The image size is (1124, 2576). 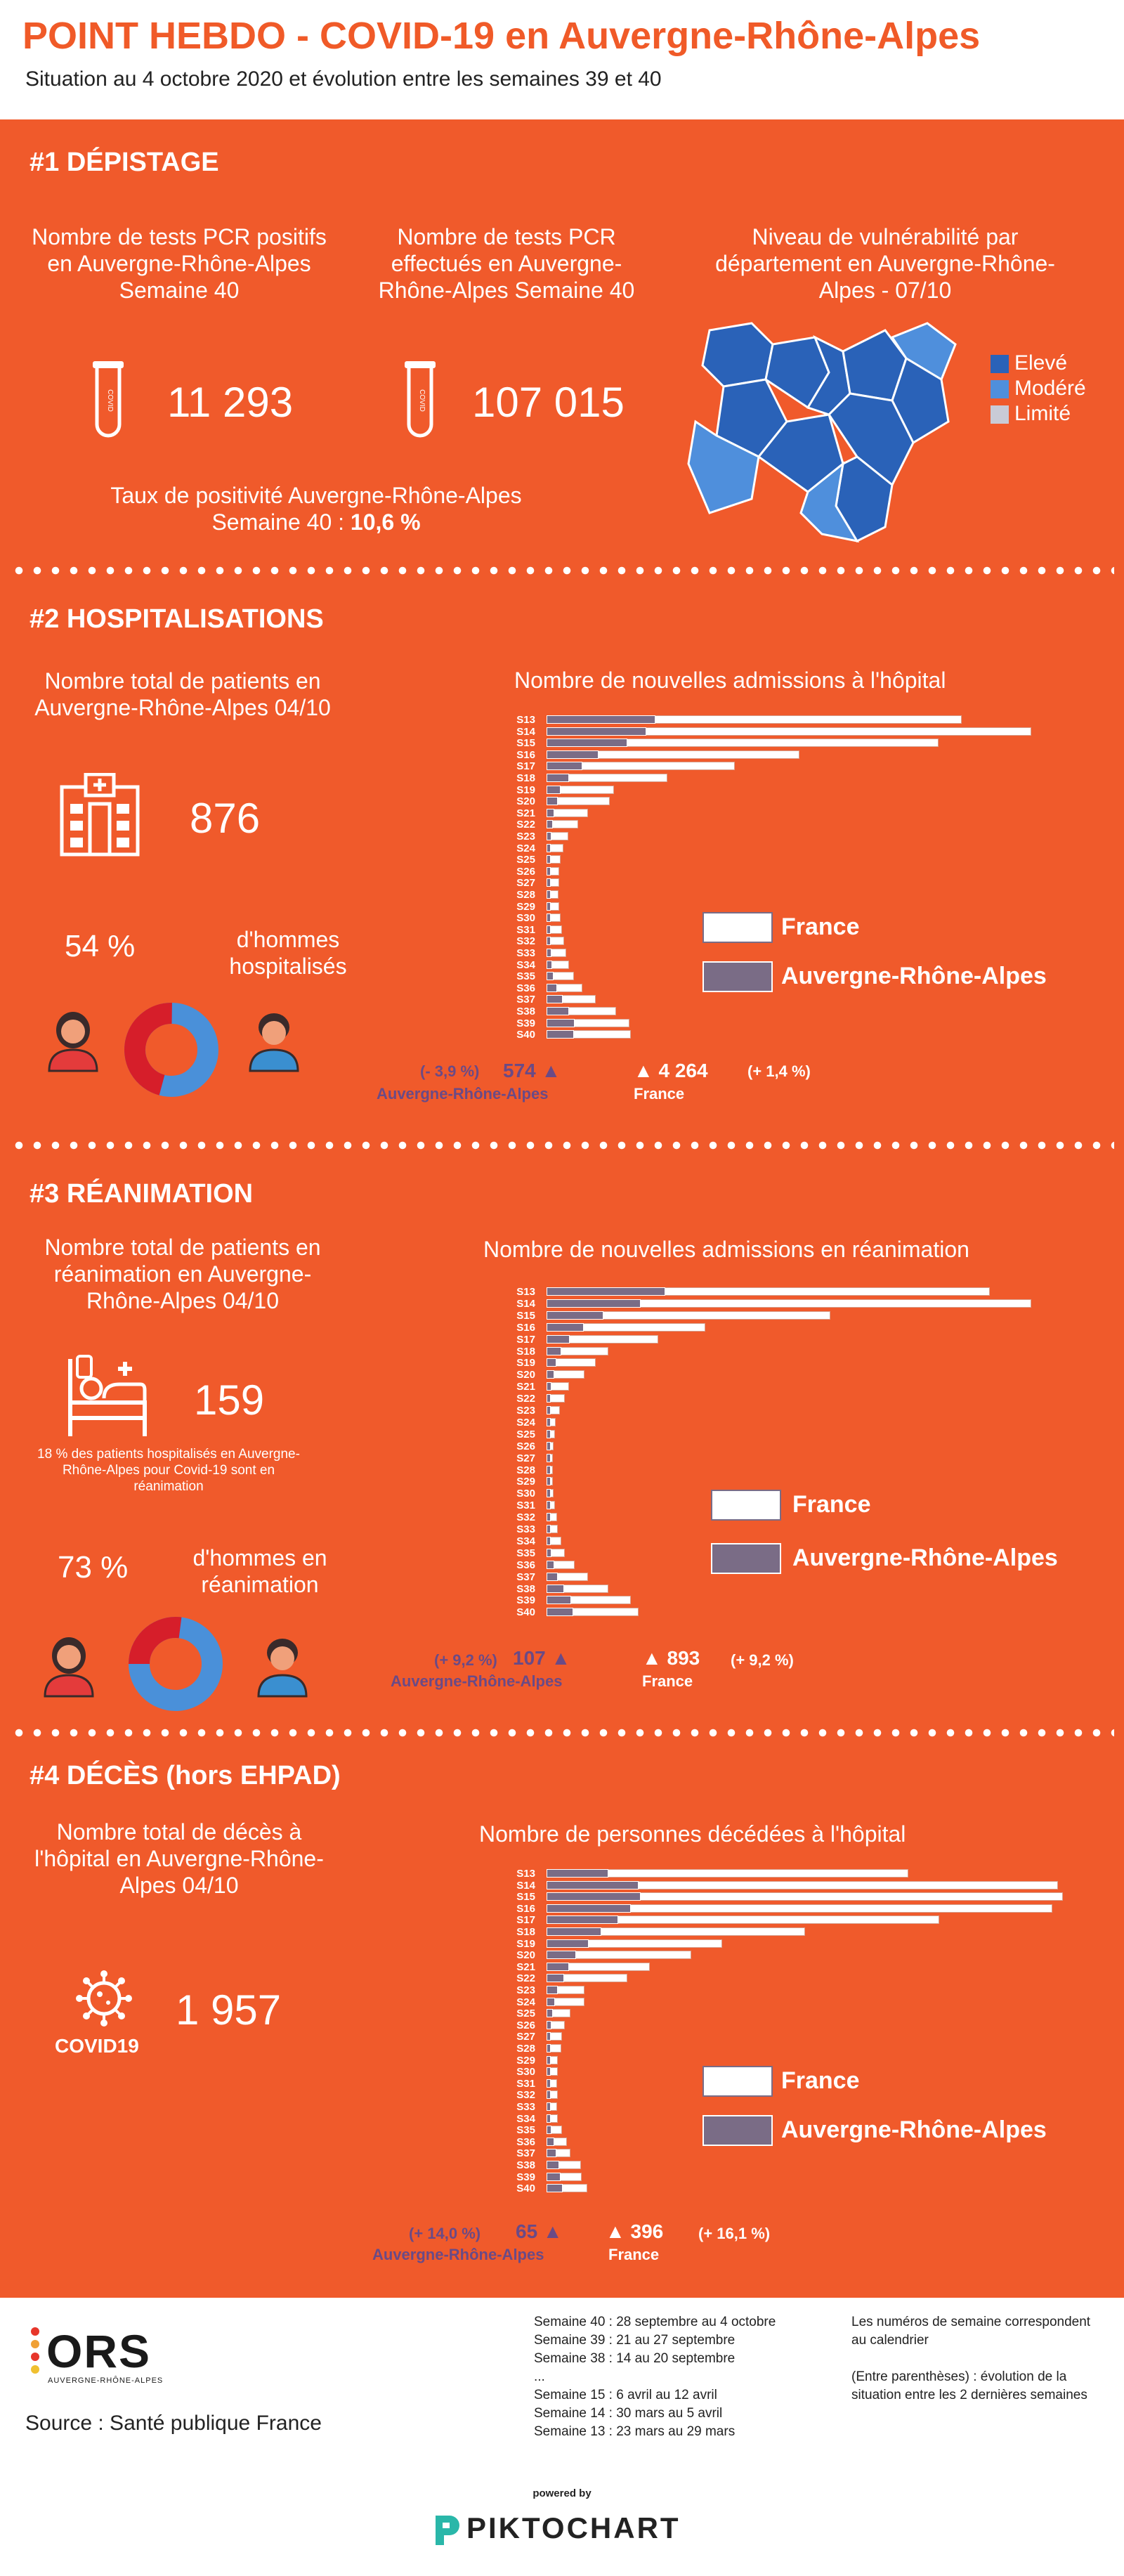 What do you see at coordinates (525, 2014) in the screenshot?
I see `week-tick-label: S25` at bounding box center [525, 2014].